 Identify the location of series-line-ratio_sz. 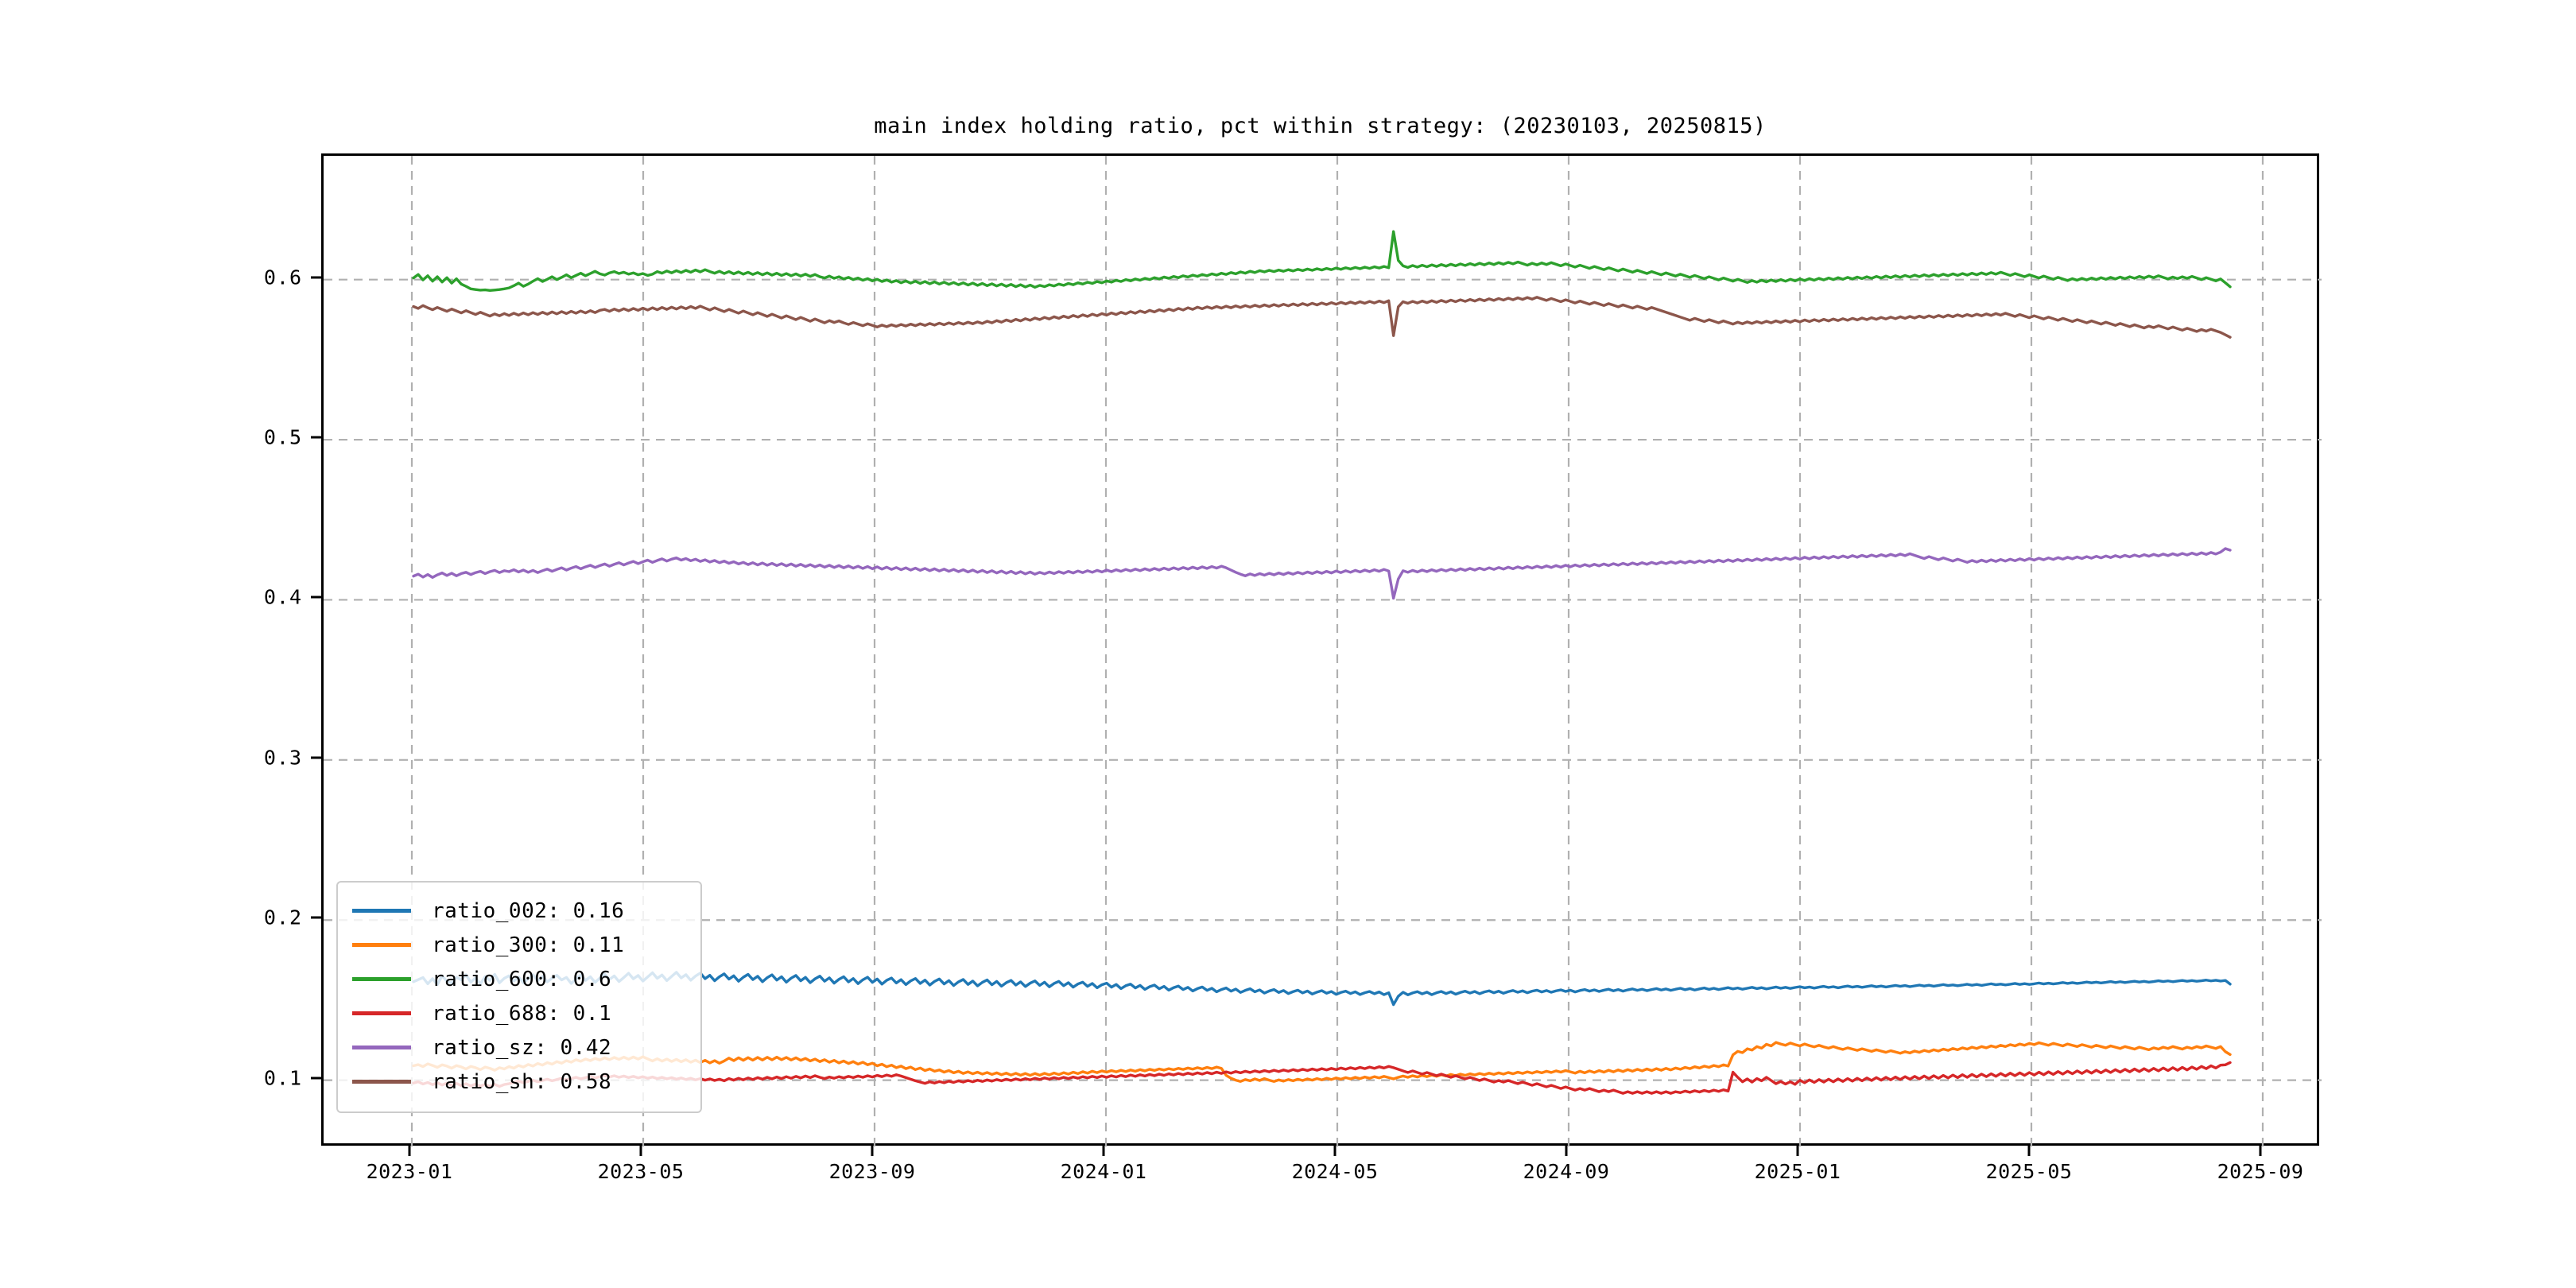
(1322, 573).